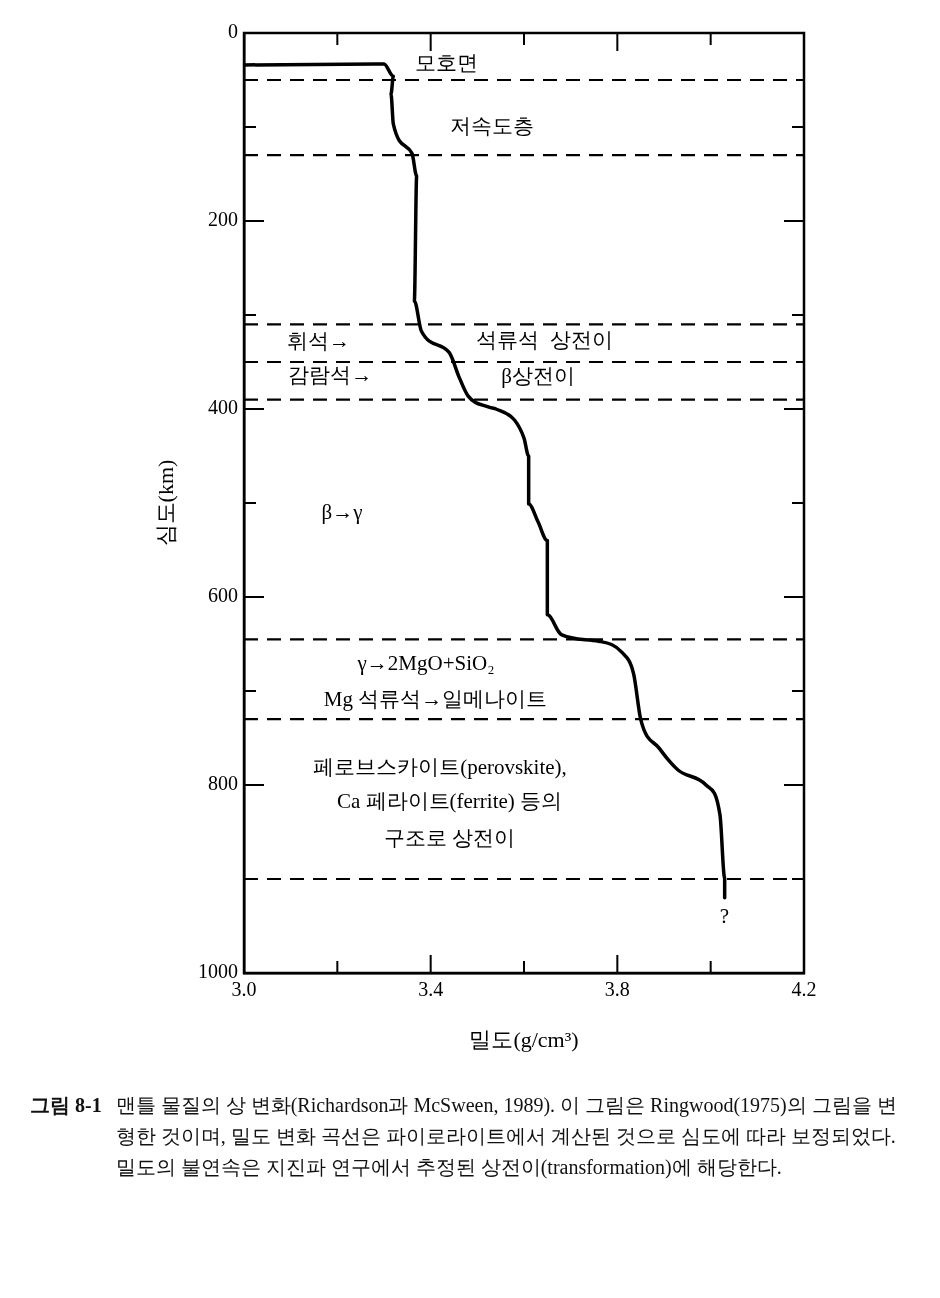 The image size is (940, 1298). I want to click on x-tick-label: 3.8, so click(617, 989).